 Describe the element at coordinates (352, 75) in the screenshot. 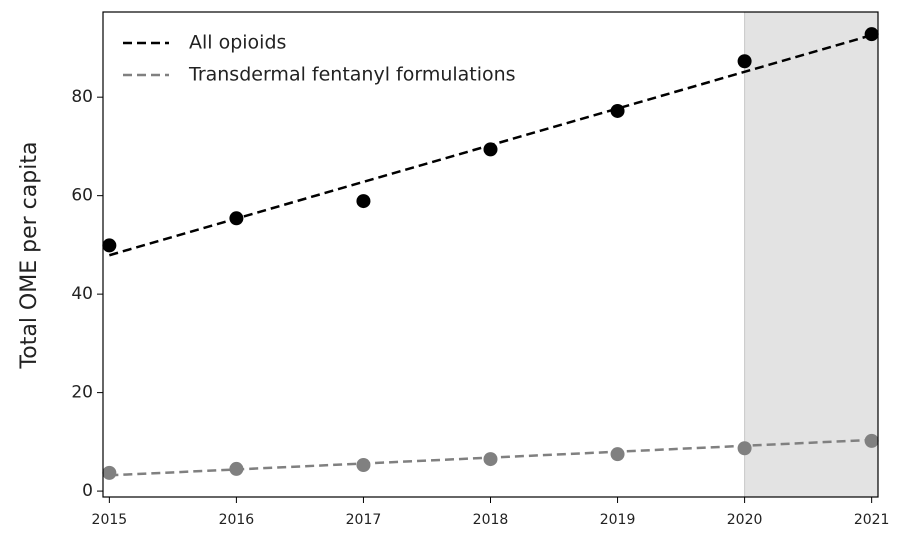

I see `legend-label: Transdermal fentanyl formulations` at that location.